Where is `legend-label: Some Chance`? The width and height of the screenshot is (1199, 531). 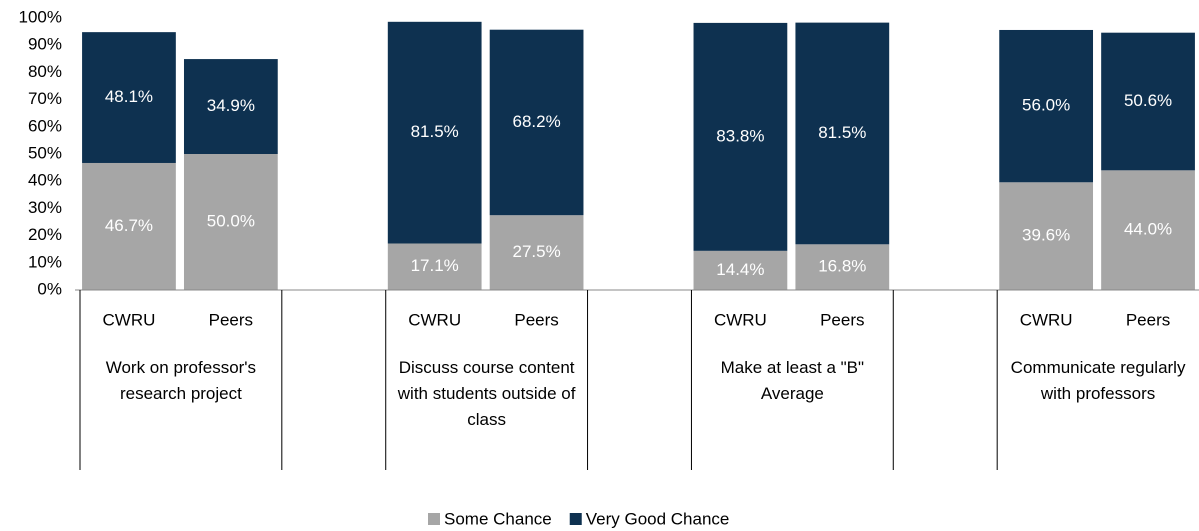
legend-label: Some Chance is located at coordinates (498, 518).